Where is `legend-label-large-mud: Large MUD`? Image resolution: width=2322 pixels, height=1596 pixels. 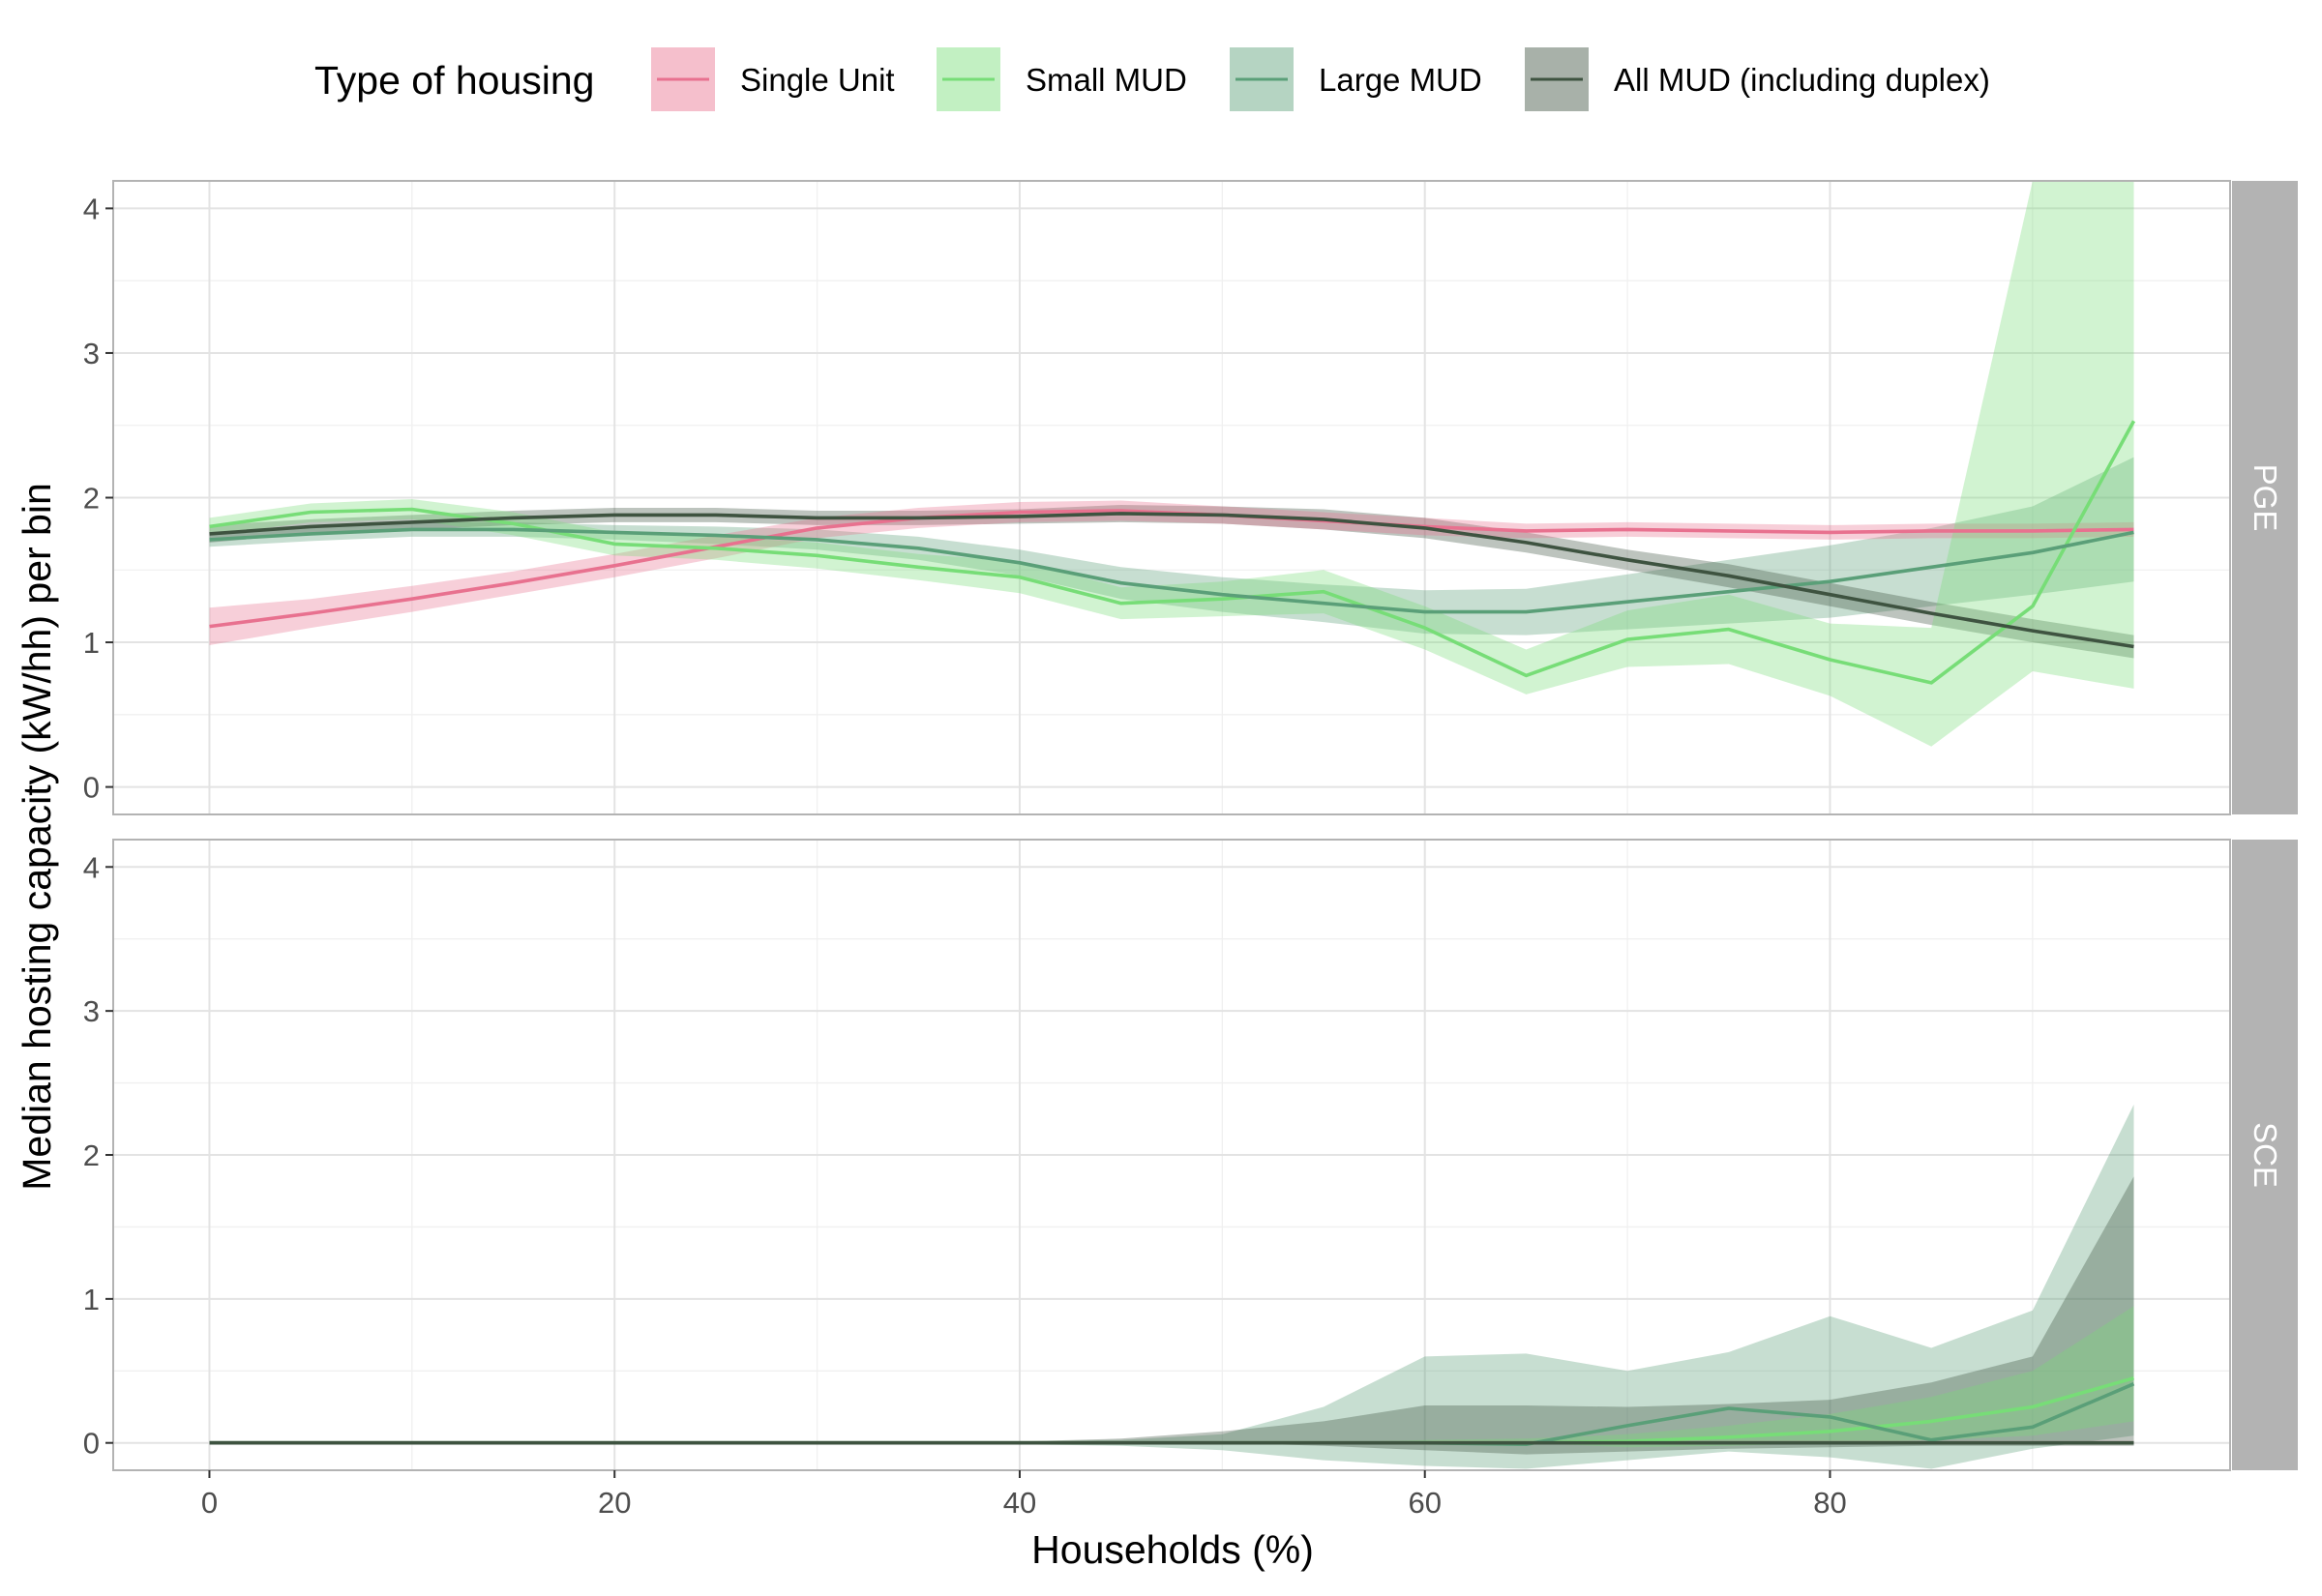
legend-label-large-mud: Large MUD is located at coordinates (1400, 80).